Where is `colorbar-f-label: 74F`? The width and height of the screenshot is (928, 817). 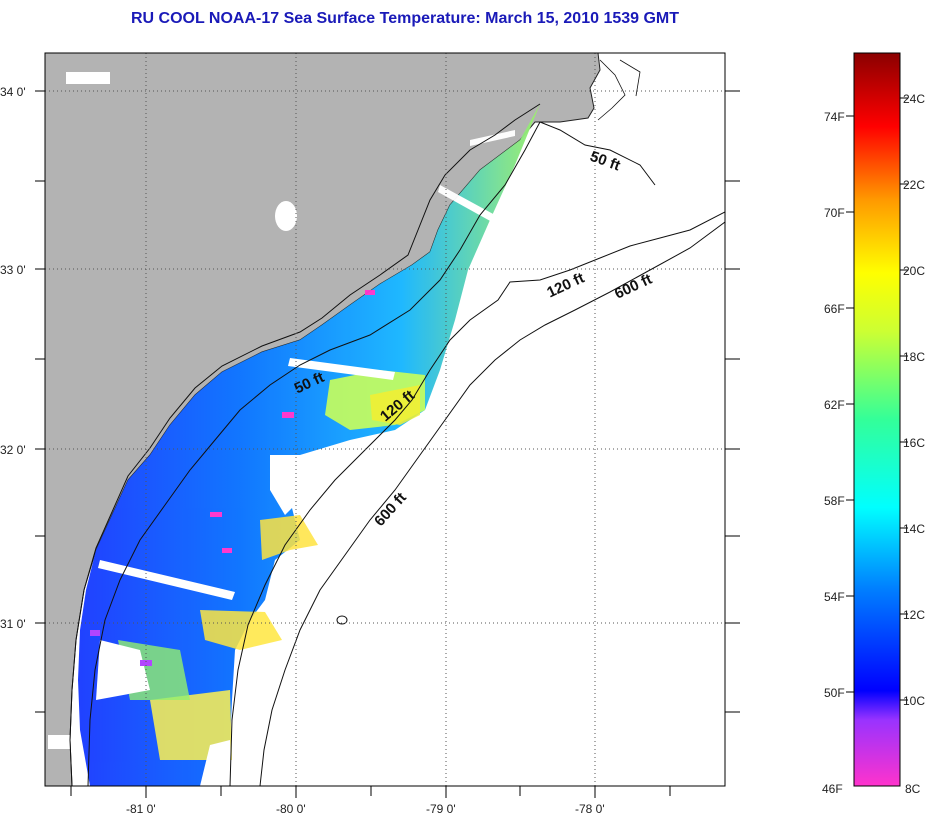 colorbar-f-label: 74F is located at coordinates (834, 117).